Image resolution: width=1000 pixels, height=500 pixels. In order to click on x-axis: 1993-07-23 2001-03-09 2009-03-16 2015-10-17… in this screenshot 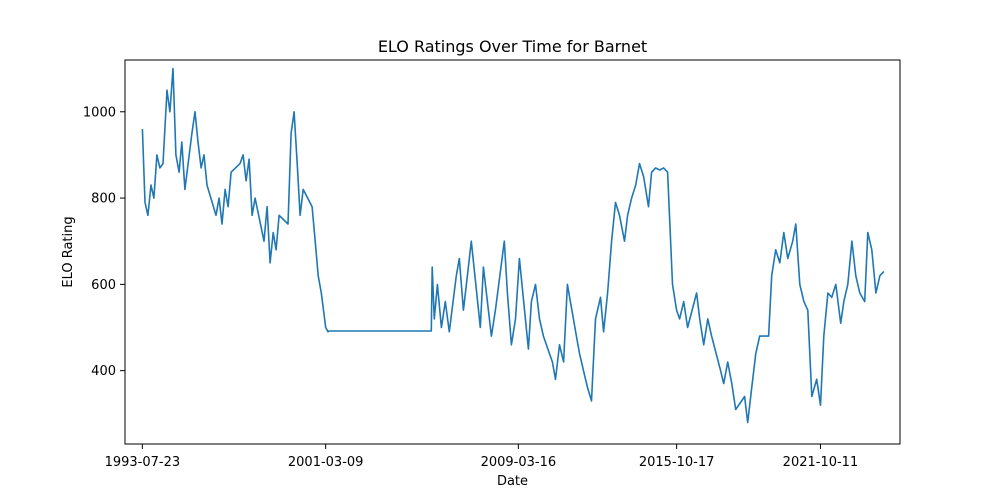, I will do `click(482, 457)`.